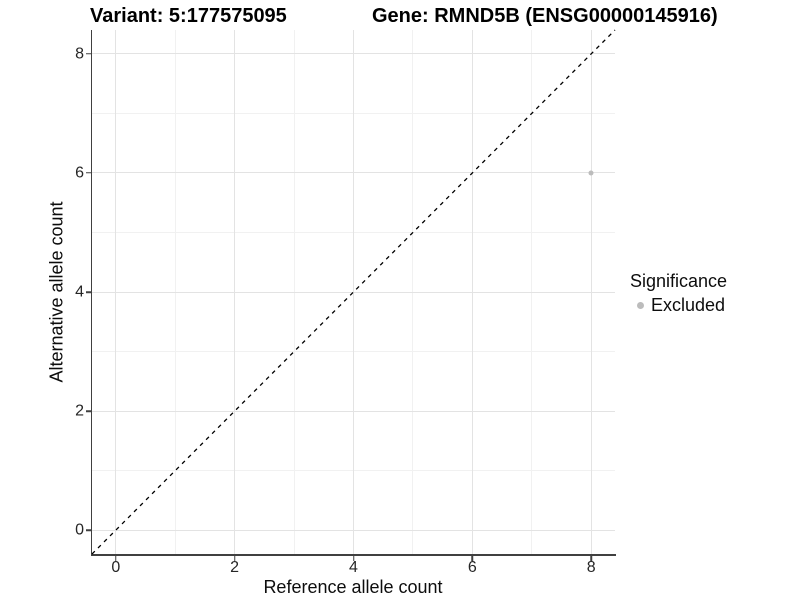 Image resolution: width=800 pixels, height=600 pixels. I want to click on x-axis-tick-label: 8, so click(591, 567).